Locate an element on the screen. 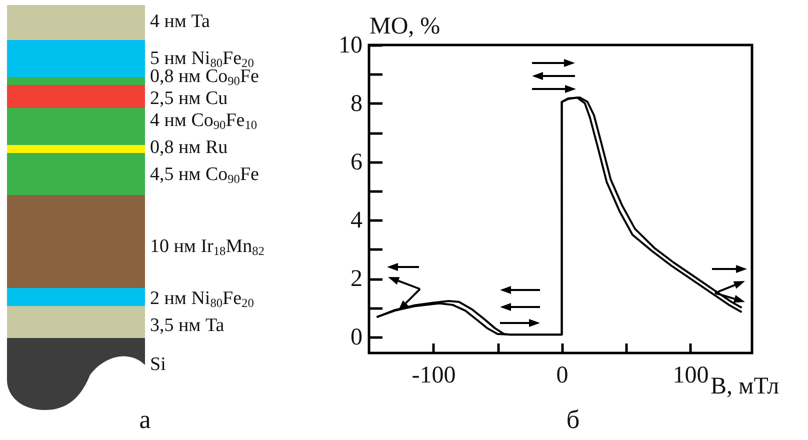  x-tick-label: 100 is located at coordinates (690, 375).